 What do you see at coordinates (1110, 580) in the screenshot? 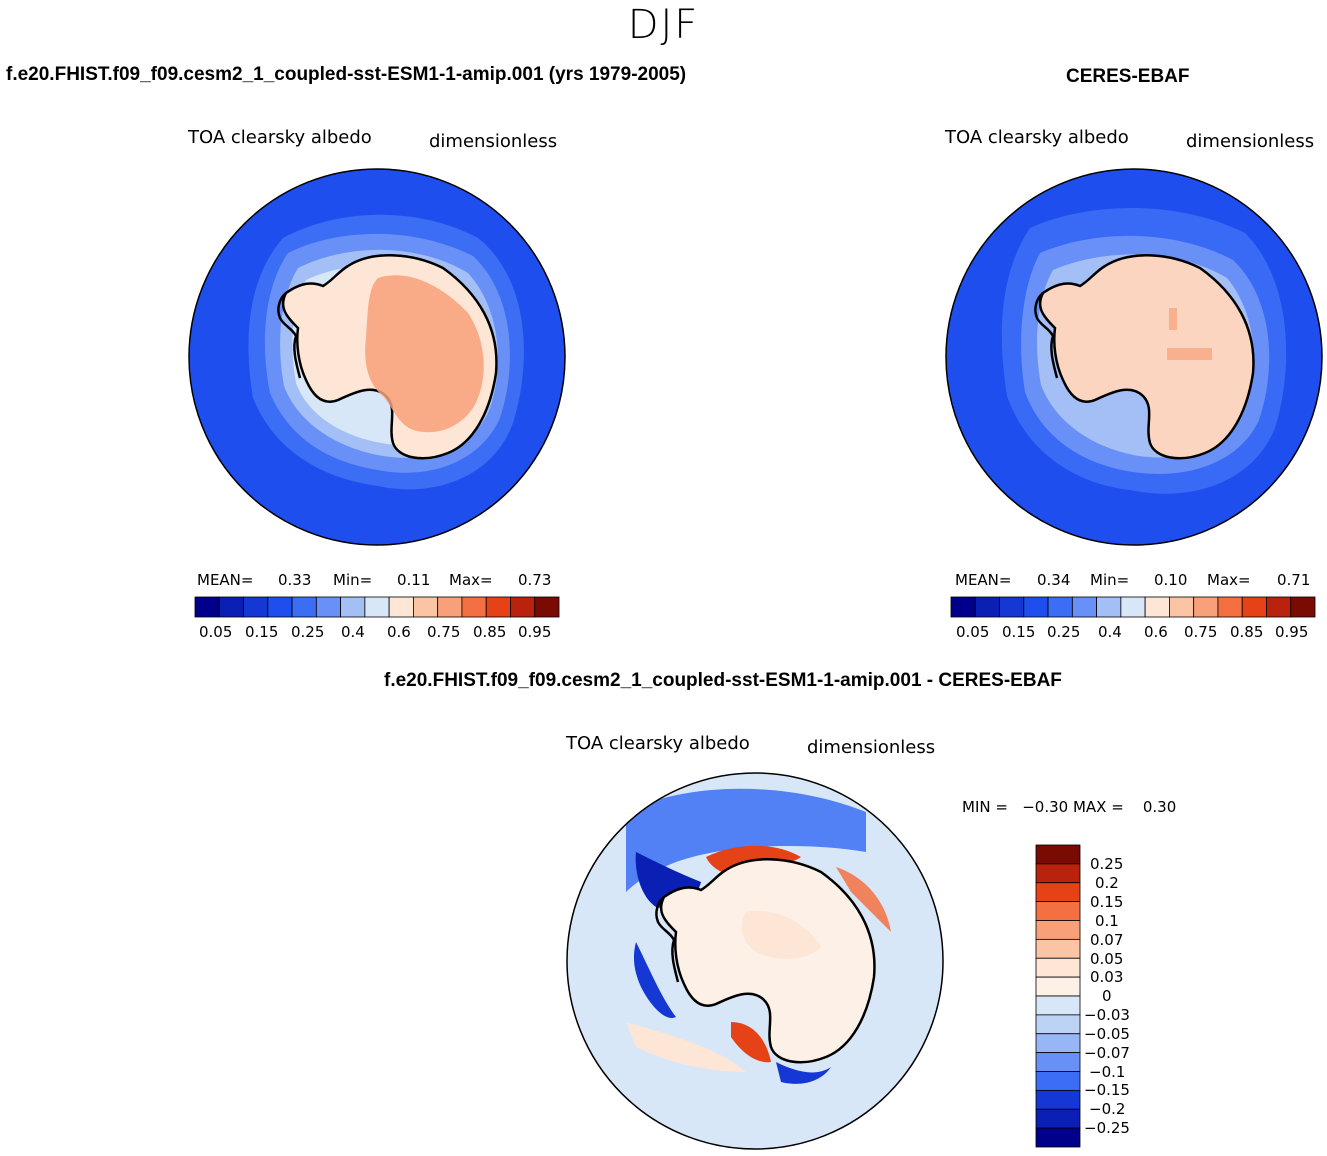
I see `panel-2-min-label: Min=` at bounding box center [1110, 580].